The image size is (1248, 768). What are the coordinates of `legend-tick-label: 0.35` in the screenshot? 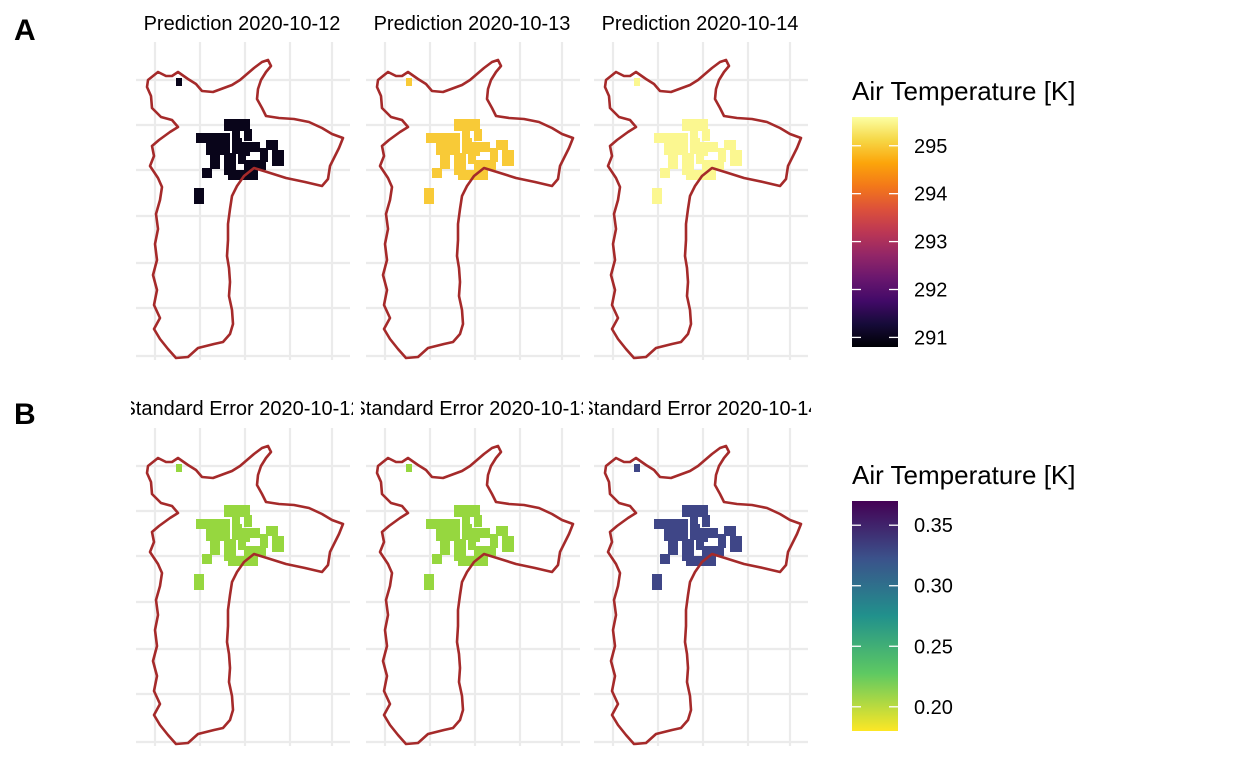 It's located at (933, 526).